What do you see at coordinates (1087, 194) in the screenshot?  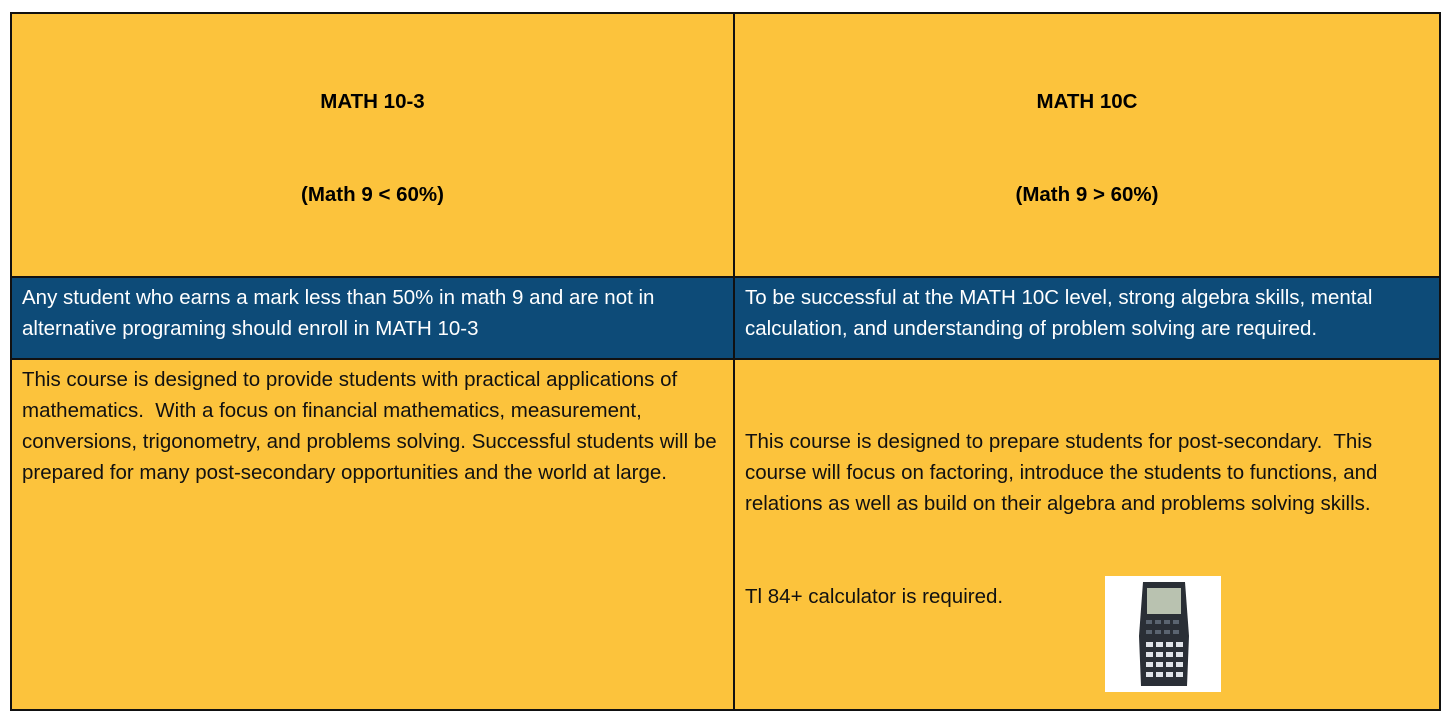 I see `course-prereq: (Math 9 > 60%)` at bounding box center [1087, 194].